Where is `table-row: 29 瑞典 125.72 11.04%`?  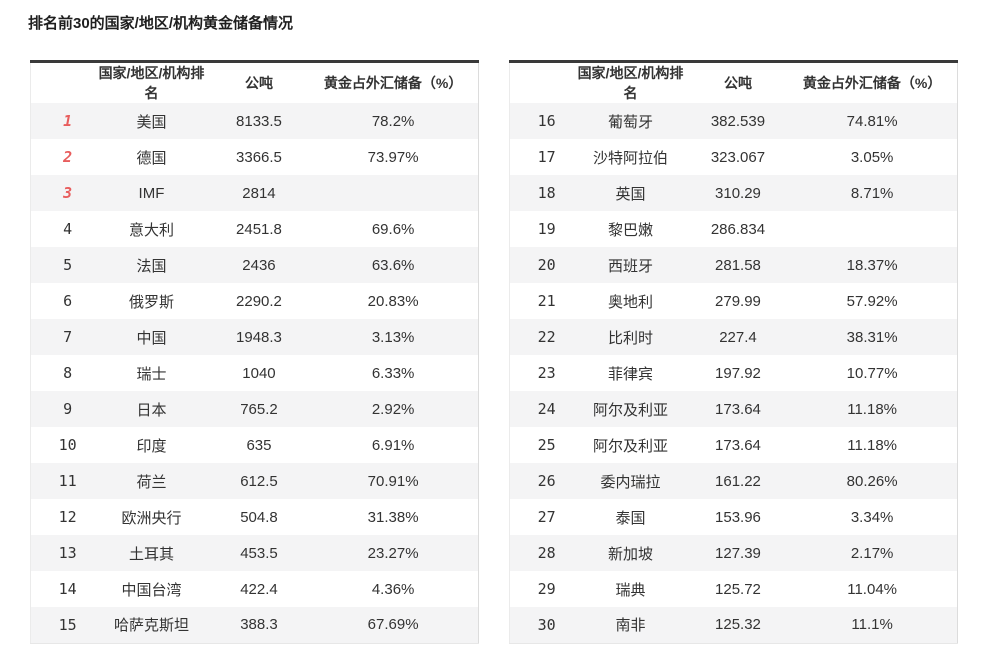 table-row: 29 瑞典 125.72 11.04% is located at coordinates (734, 589).